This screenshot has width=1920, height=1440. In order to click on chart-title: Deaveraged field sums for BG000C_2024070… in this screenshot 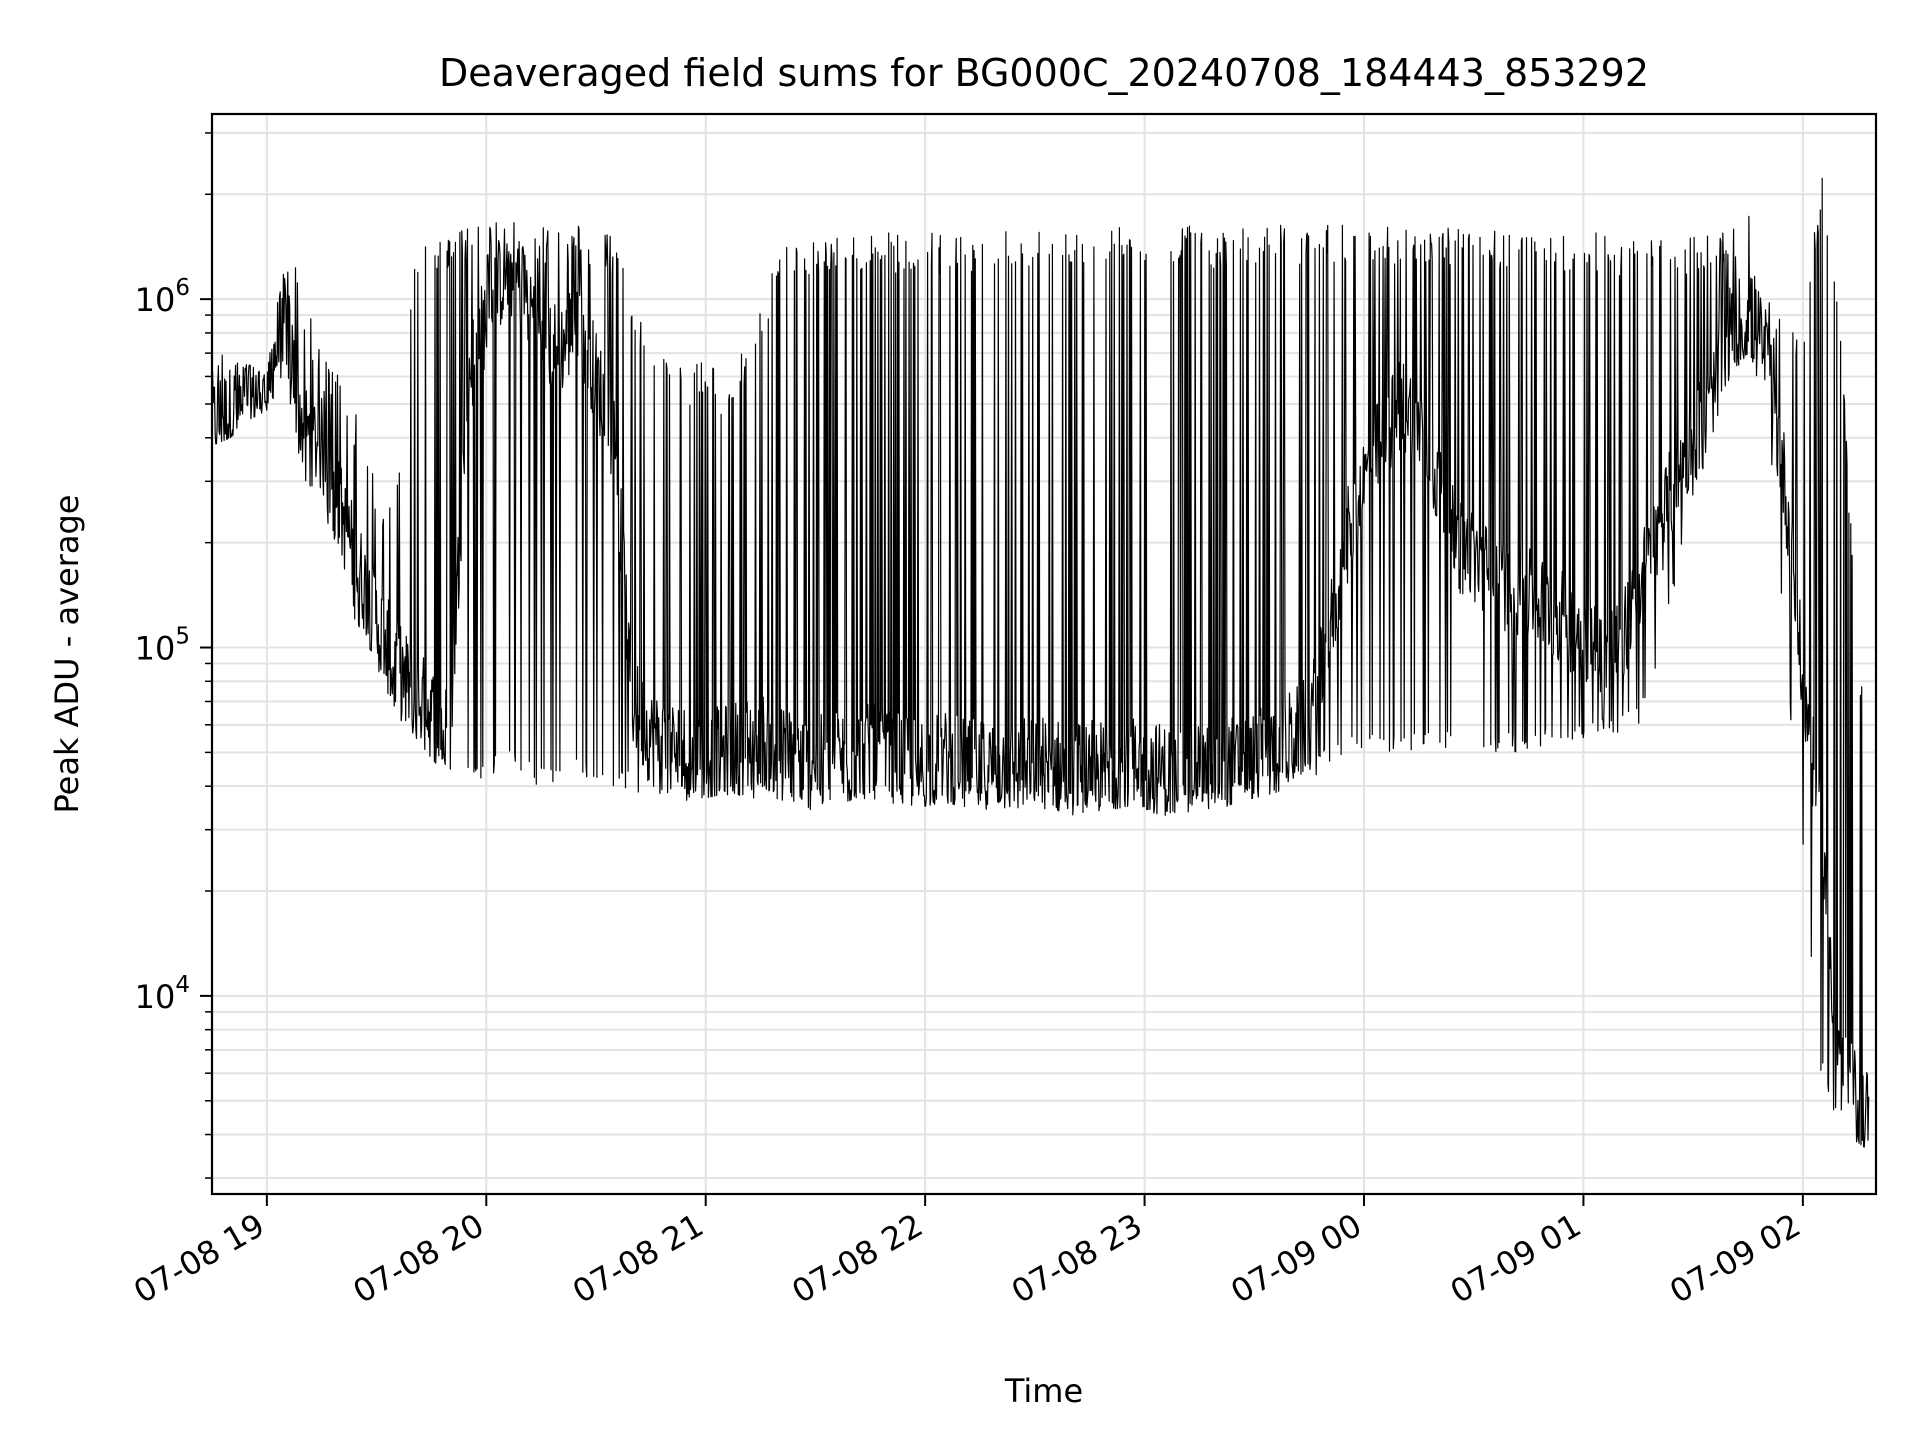, I will do `click(1044, 73)`.